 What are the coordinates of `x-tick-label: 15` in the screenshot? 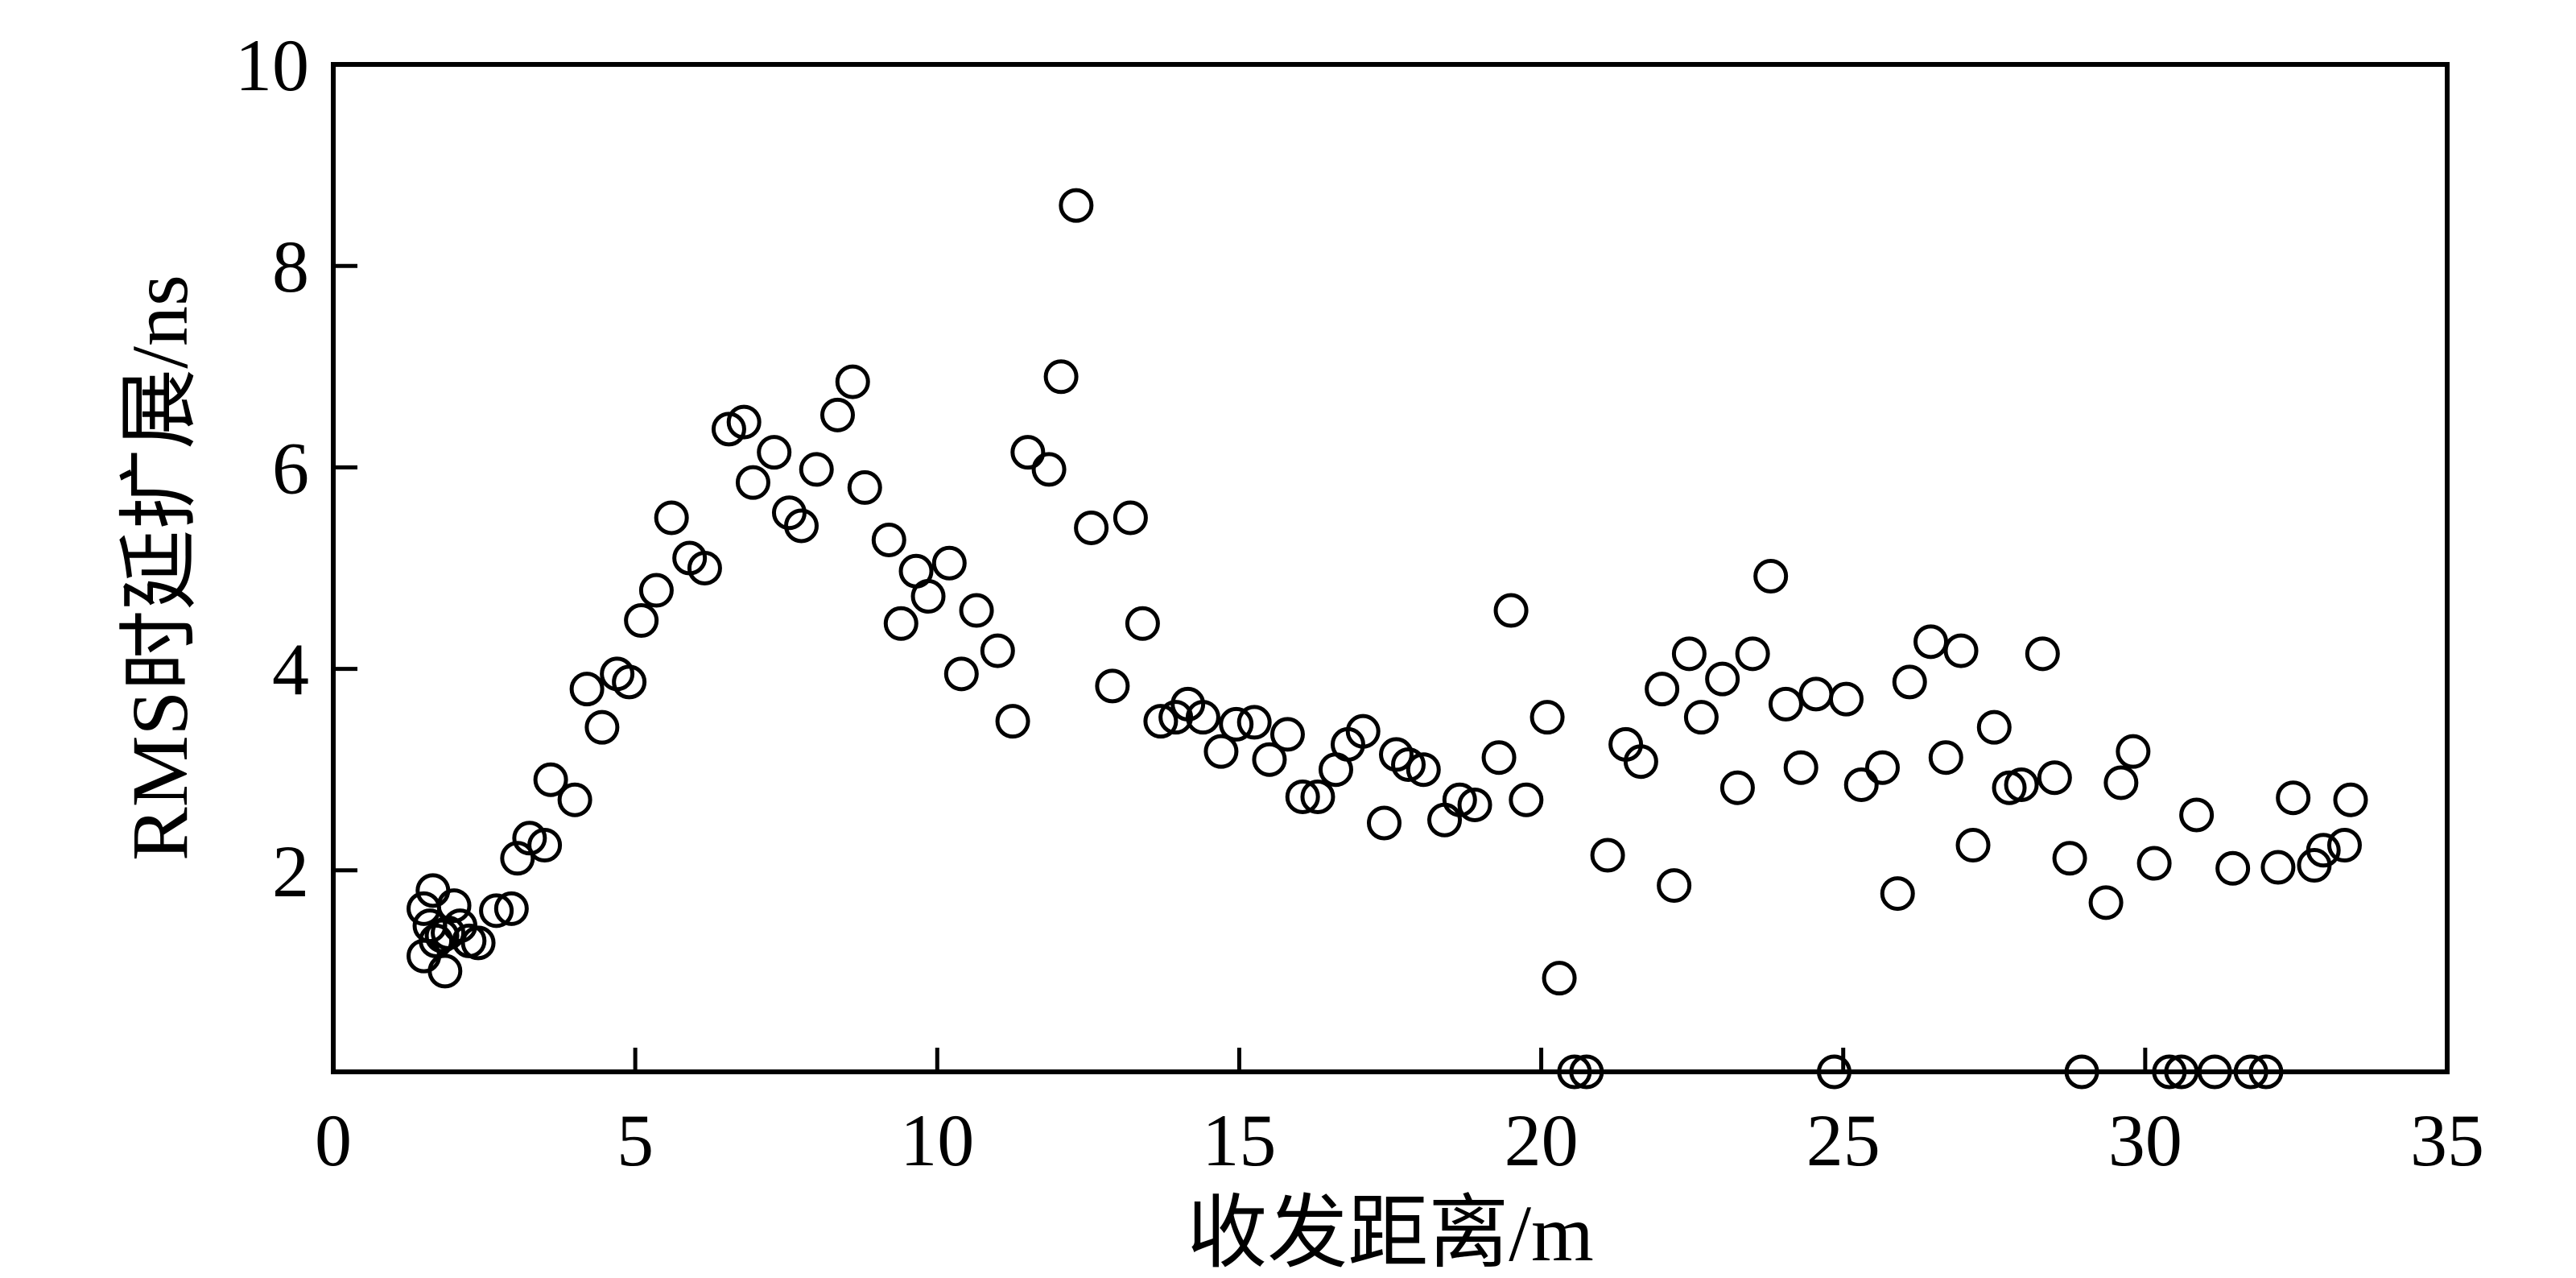 It's located at (1239, 1140).